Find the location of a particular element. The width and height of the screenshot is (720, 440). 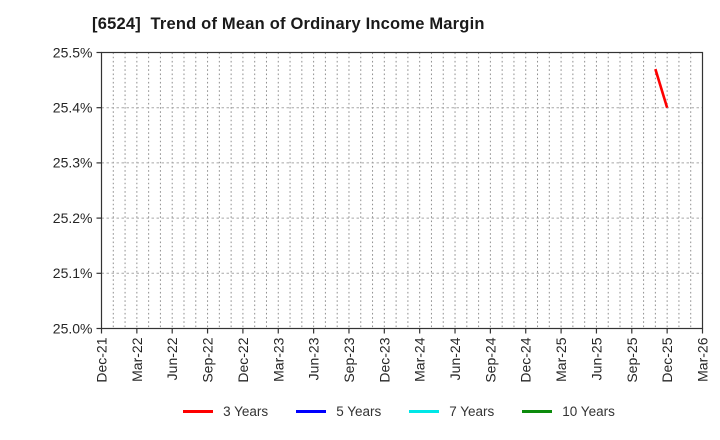

legend-label: 3 Years is located at coordinates (246, 411).